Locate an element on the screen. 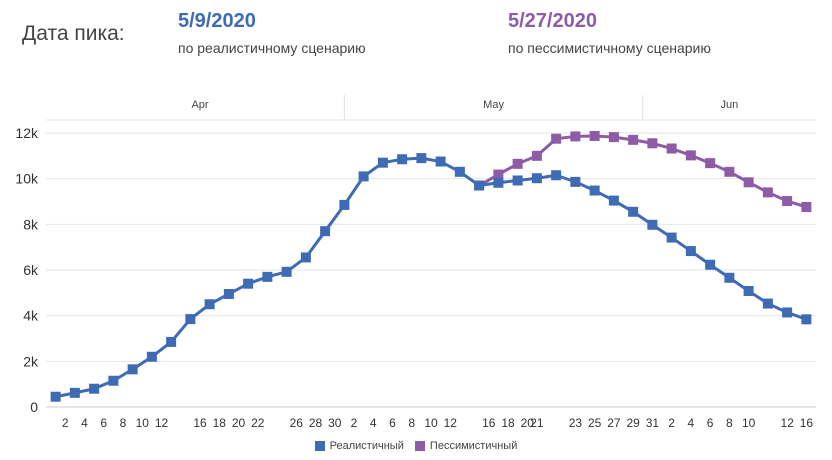 This screenshot has height=460, width=832. month-label: Jun is located at coordinates (730, 105).